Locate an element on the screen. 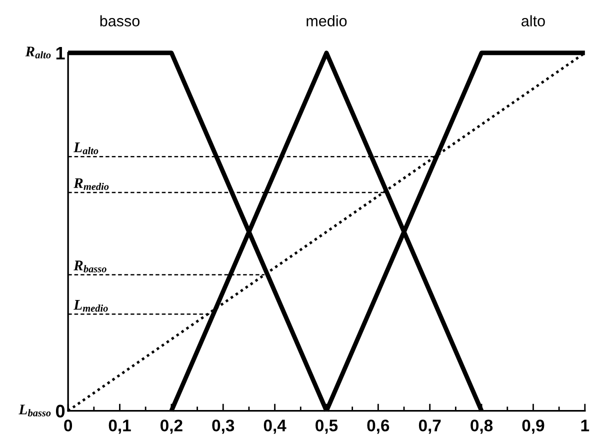 Image resolution: width=592 pixels, height=448 pixels. series-label: alto is located at coordinates (533, 20).